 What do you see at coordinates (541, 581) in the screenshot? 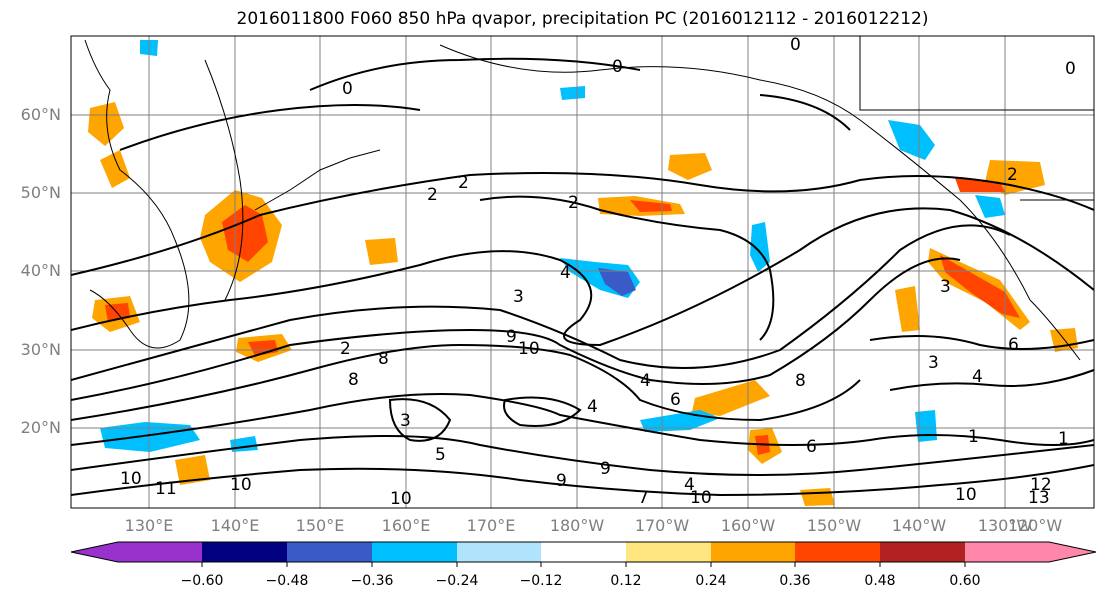
I see `colorbar-tick-label: −0.12` at bounding box center [541, 581].